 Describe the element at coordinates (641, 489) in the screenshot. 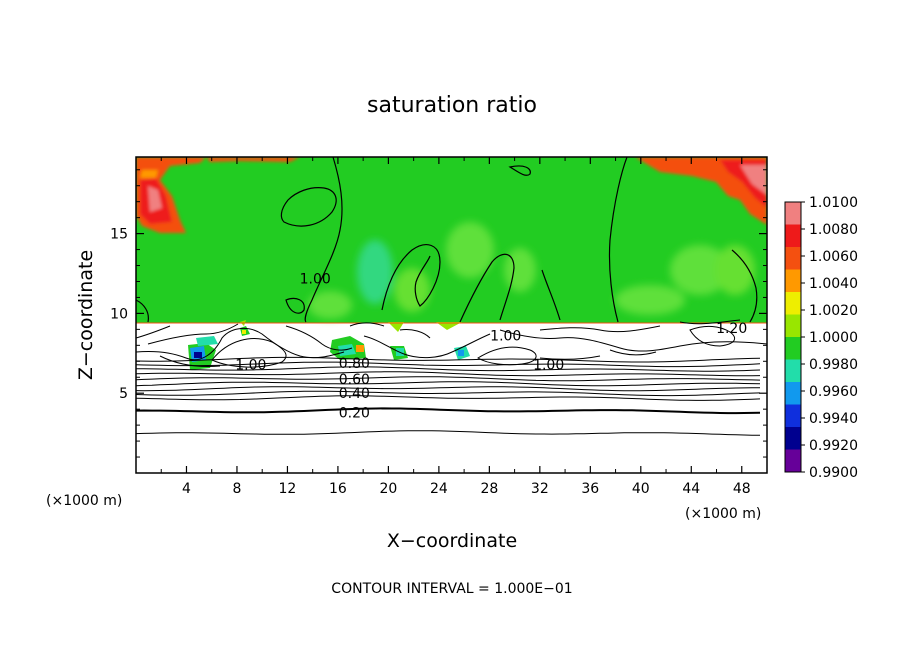

I see `x-tick-label: 40` at that location.